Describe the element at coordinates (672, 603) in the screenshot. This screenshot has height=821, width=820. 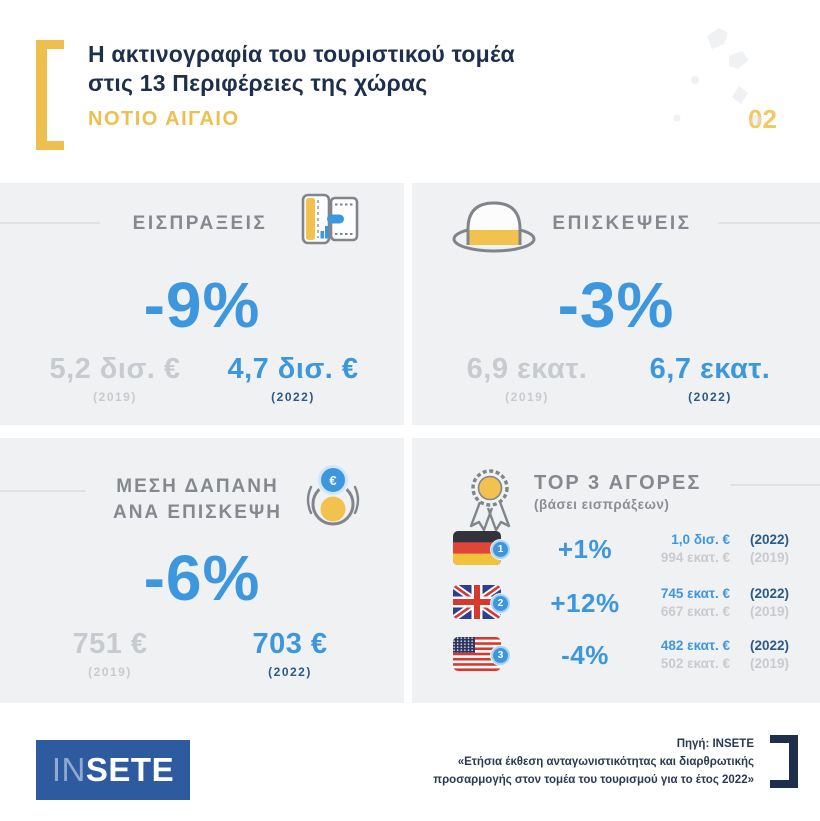
I see `uk-values: 745 εκατ. € 667 εκατ. €` at that location.